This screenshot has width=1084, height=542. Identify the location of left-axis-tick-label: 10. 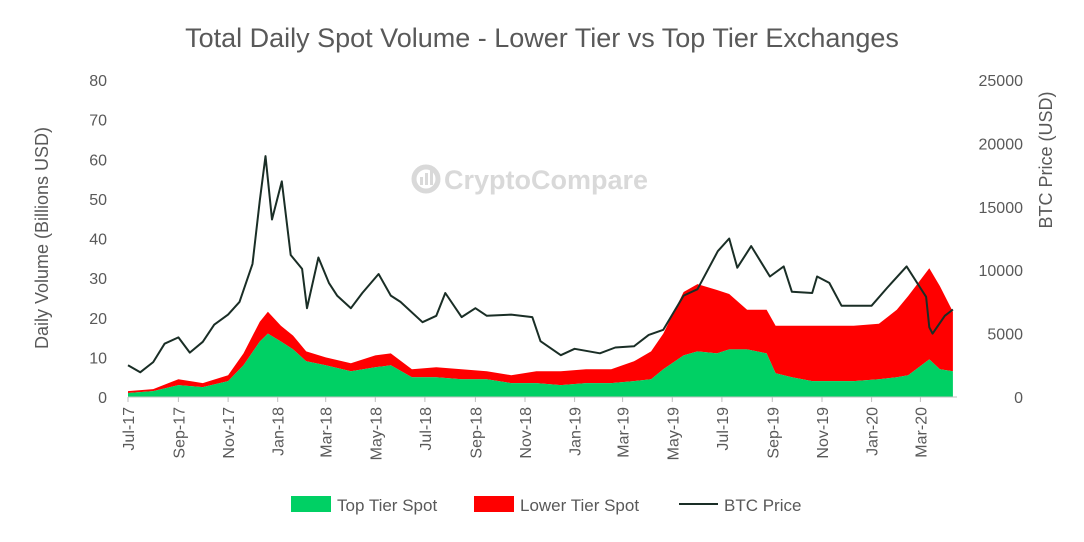
(98, 358).